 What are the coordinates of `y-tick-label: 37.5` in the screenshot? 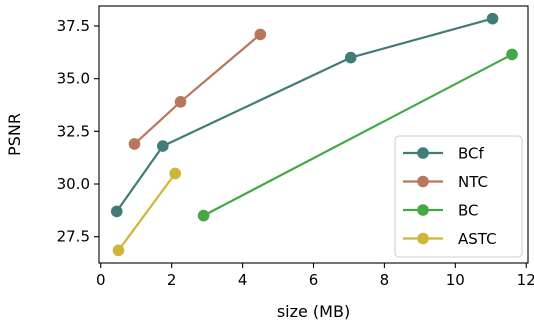 It's located at (73, 26).